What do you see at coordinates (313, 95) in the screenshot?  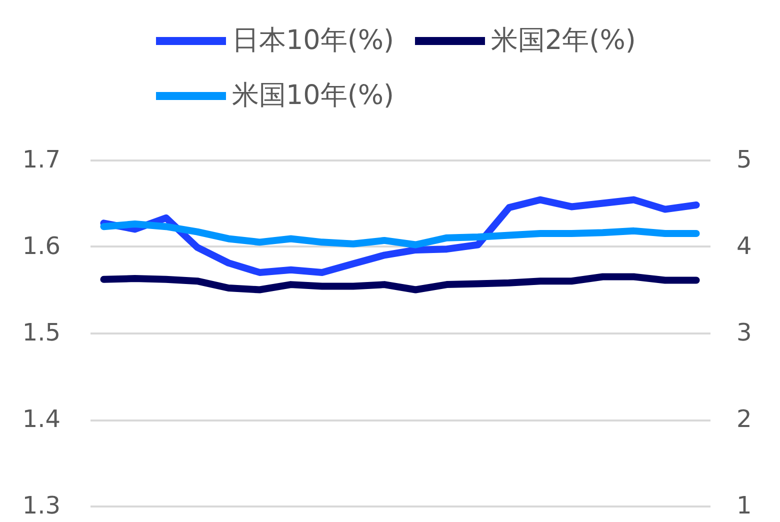 I see `legend-label: 米国10年(%)` at bounding box center [313, 95].